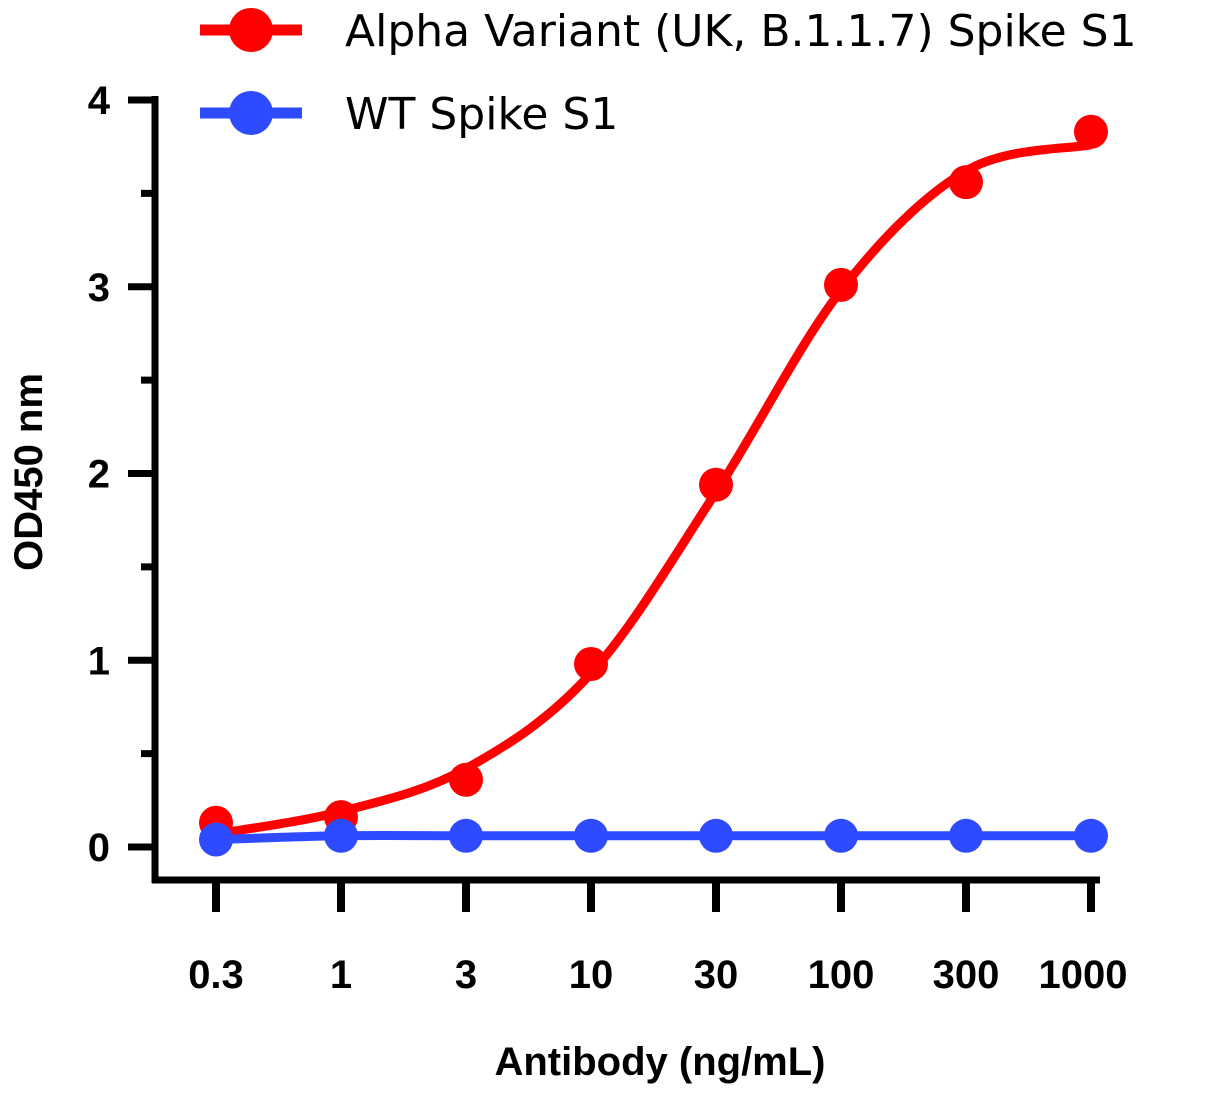  Describe the element at coordinates (216, 975) in the screenshot. I see `x-tick-label: 0.3` at that location.